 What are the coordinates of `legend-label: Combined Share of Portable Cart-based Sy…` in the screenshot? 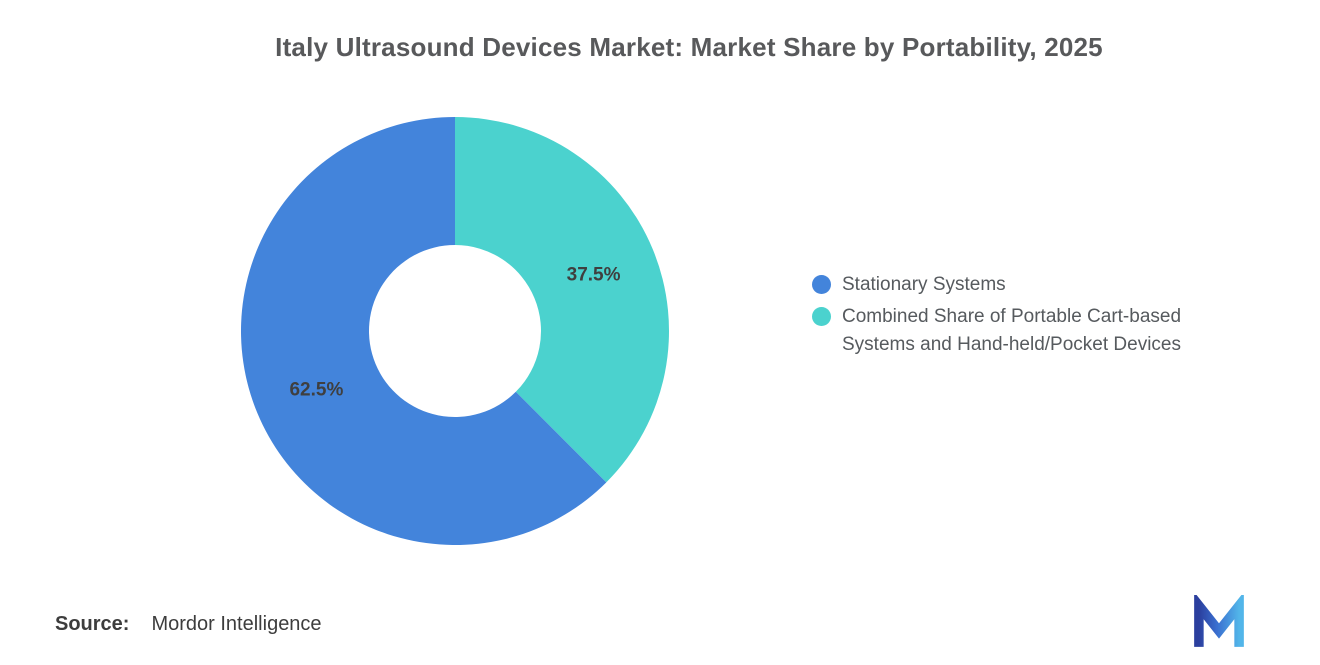 It's located at (1012, 330).